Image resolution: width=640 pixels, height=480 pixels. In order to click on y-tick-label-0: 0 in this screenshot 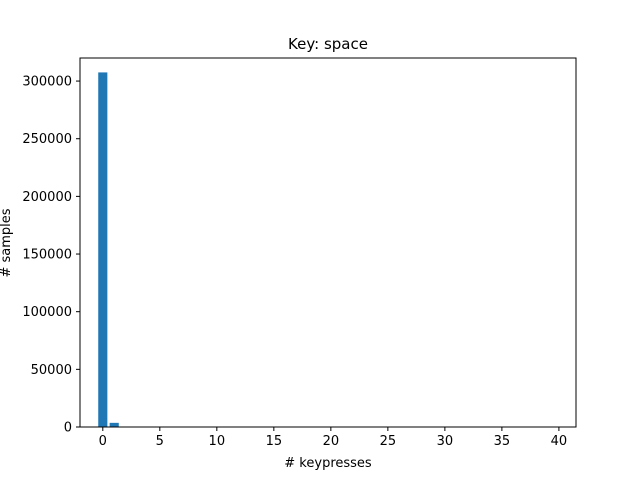, I will do `click(68, 428)`.